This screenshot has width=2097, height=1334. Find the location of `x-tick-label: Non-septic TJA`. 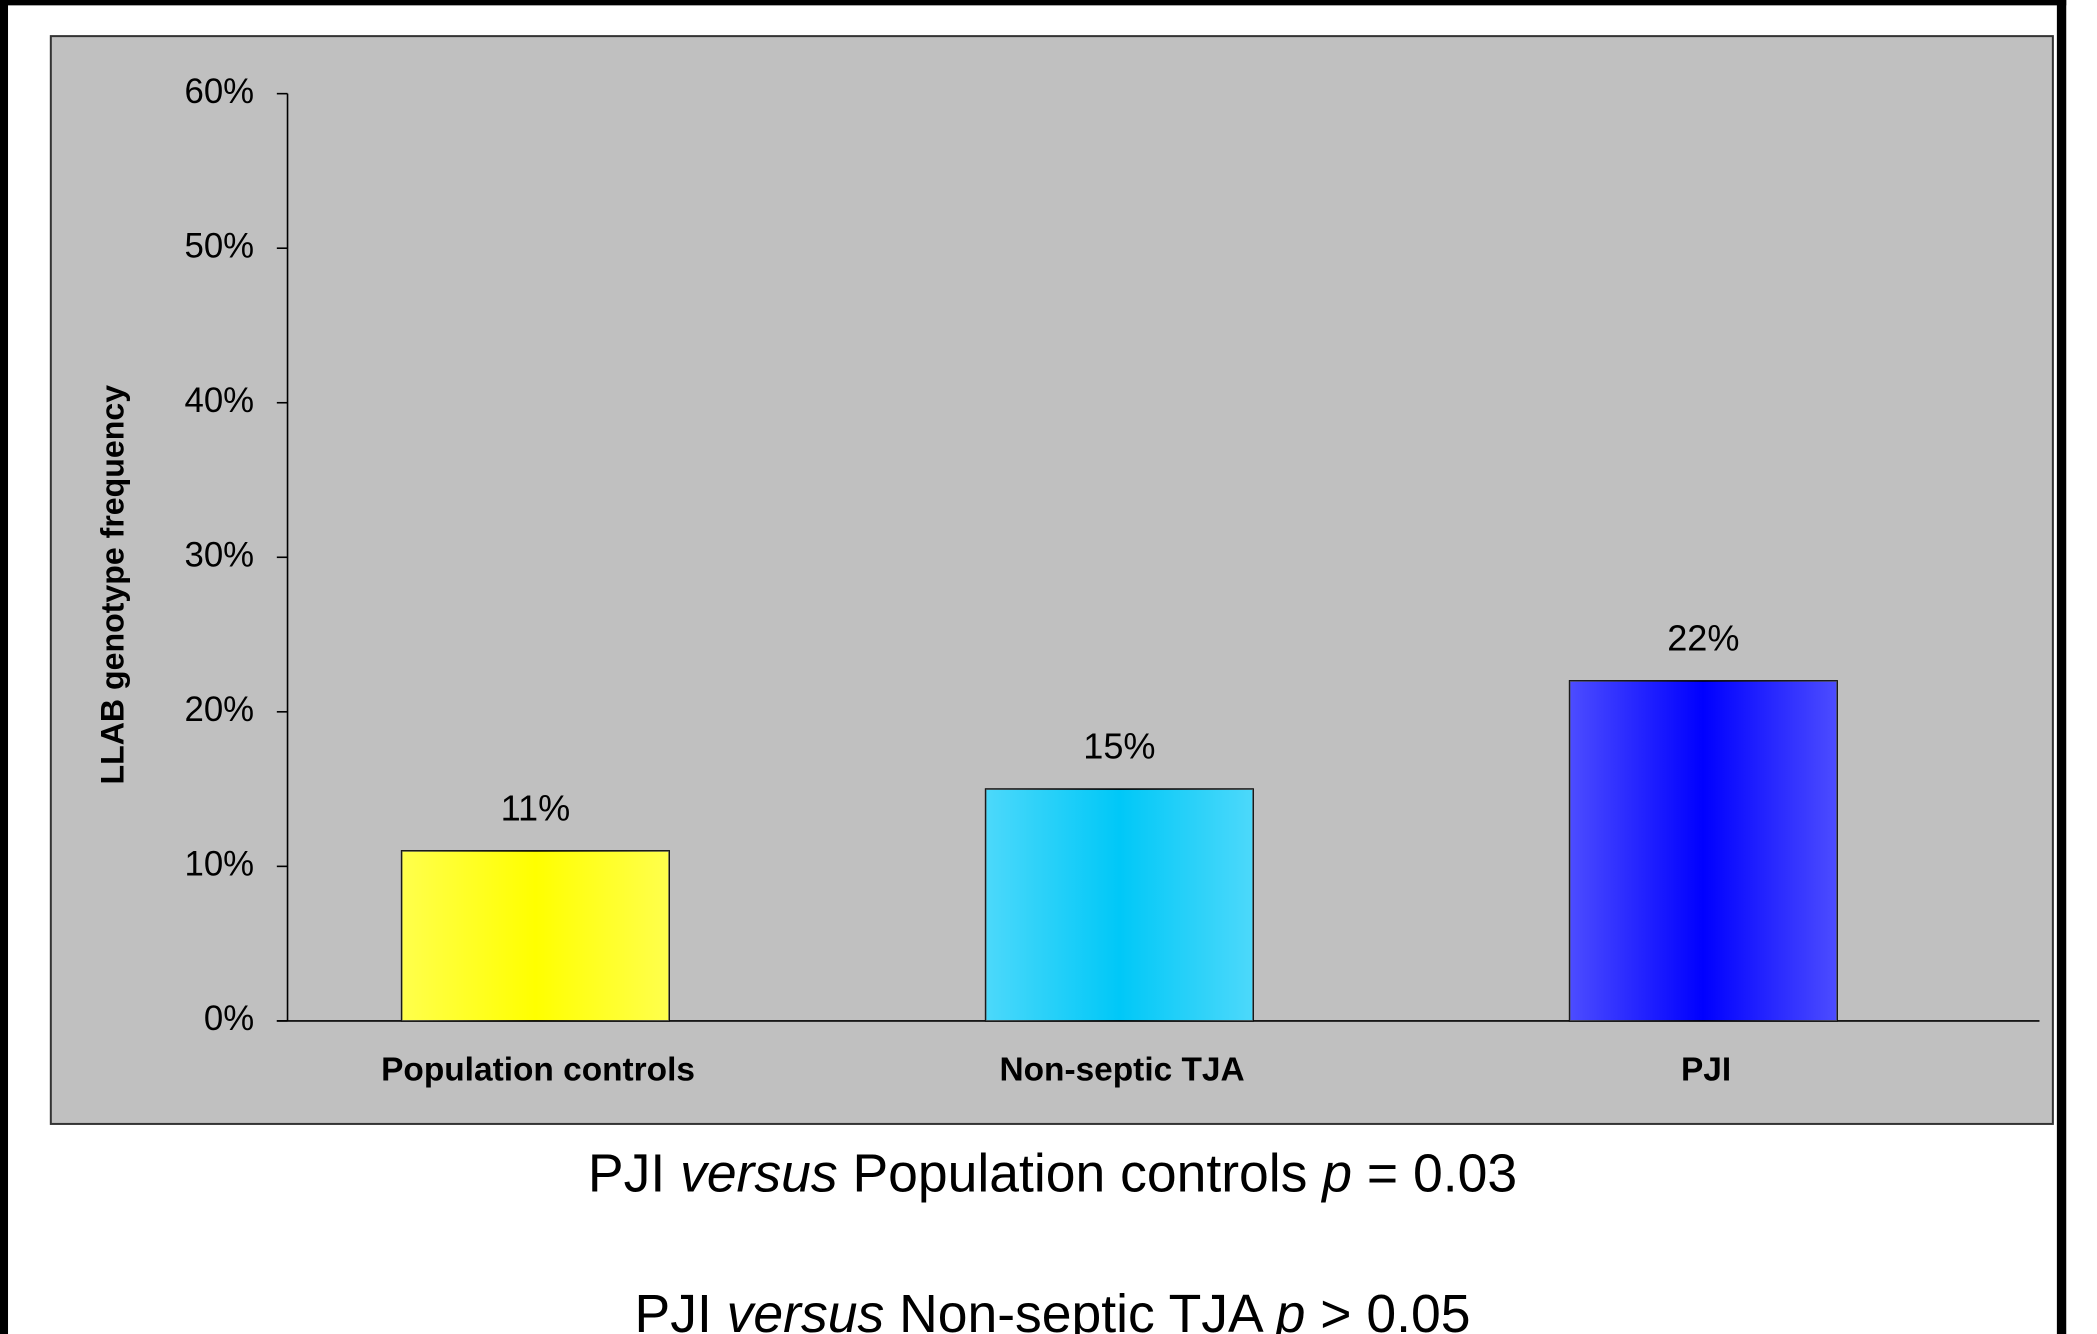

x-tick-label: Non-septic TJA is located at coordinates (1121, 1070).